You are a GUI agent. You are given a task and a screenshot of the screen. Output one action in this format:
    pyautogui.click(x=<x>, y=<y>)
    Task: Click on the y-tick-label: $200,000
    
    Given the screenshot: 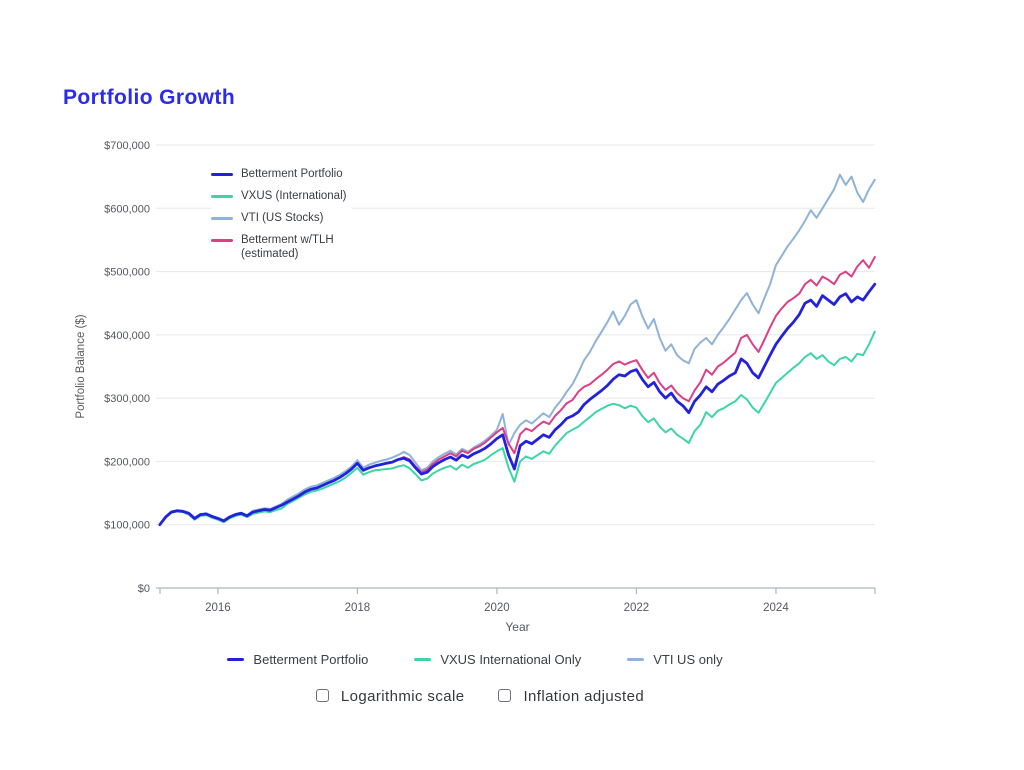 What is the action you would take?
    pyautogui.click(x=127, y=462)
    